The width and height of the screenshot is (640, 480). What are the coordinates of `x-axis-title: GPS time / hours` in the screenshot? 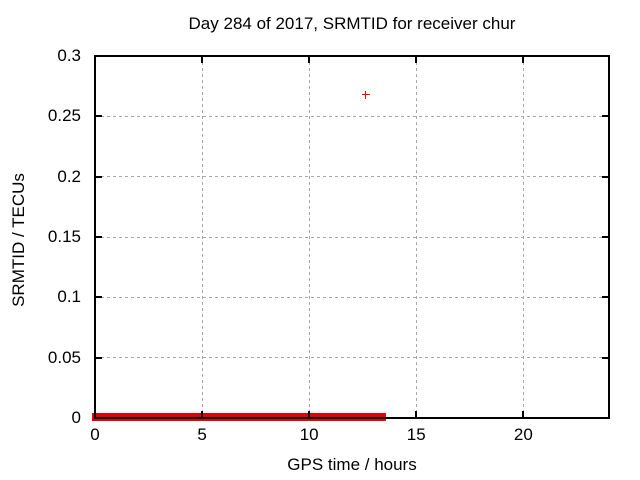 It's located at (352, 464).